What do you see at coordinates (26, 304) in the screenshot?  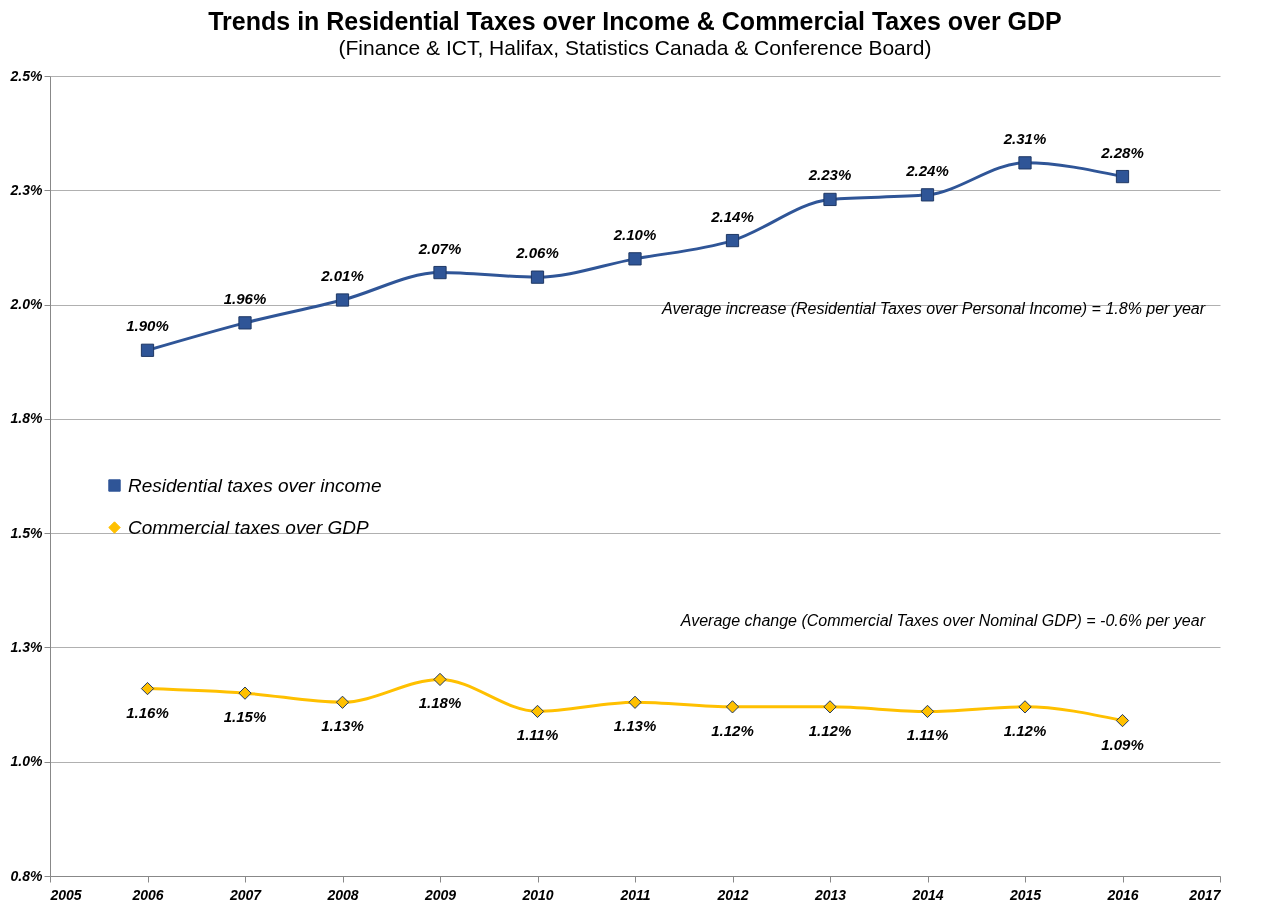 I see `y-tick-label: 2.0%` at bounding box center [26, 304].